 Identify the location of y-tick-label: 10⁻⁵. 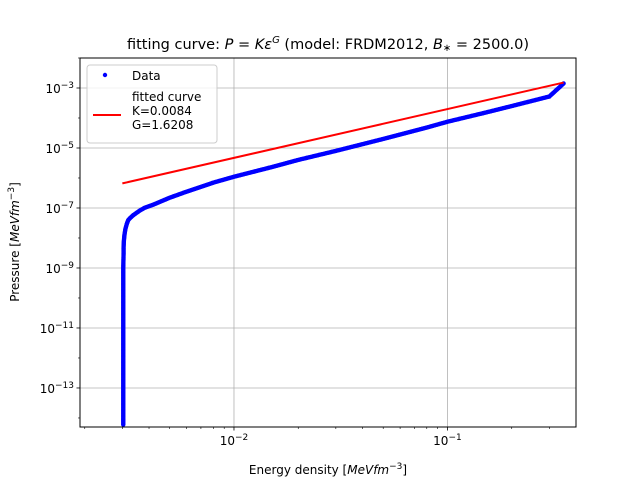
(59, 148).